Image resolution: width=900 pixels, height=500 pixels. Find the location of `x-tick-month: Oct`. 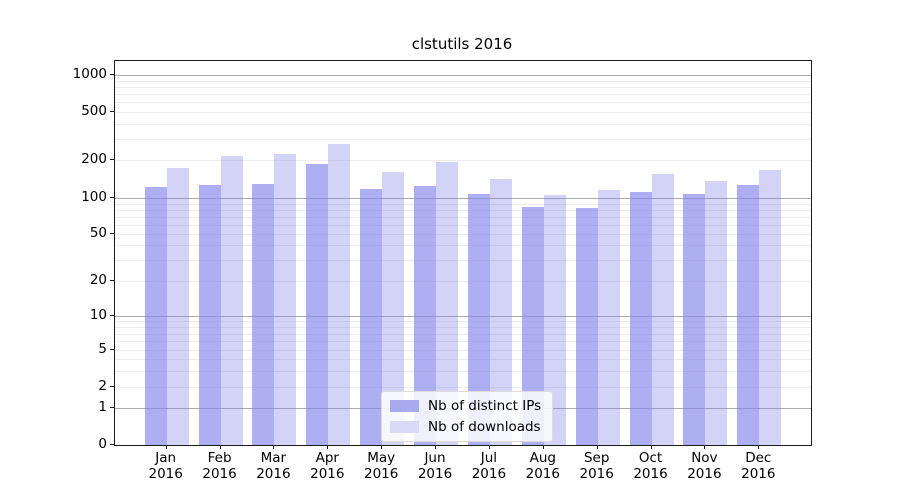

x-tick-month: Oct is located at coordinates (650, 458).